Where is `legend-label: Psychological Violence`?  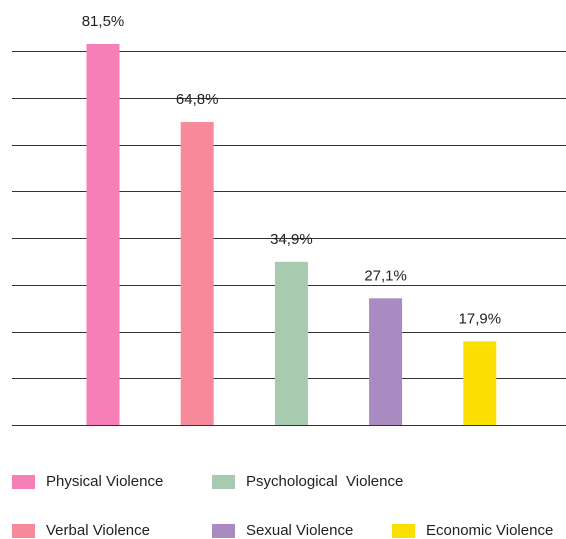
legend-label: Psychological Violence is located at coordinates (324, 481).